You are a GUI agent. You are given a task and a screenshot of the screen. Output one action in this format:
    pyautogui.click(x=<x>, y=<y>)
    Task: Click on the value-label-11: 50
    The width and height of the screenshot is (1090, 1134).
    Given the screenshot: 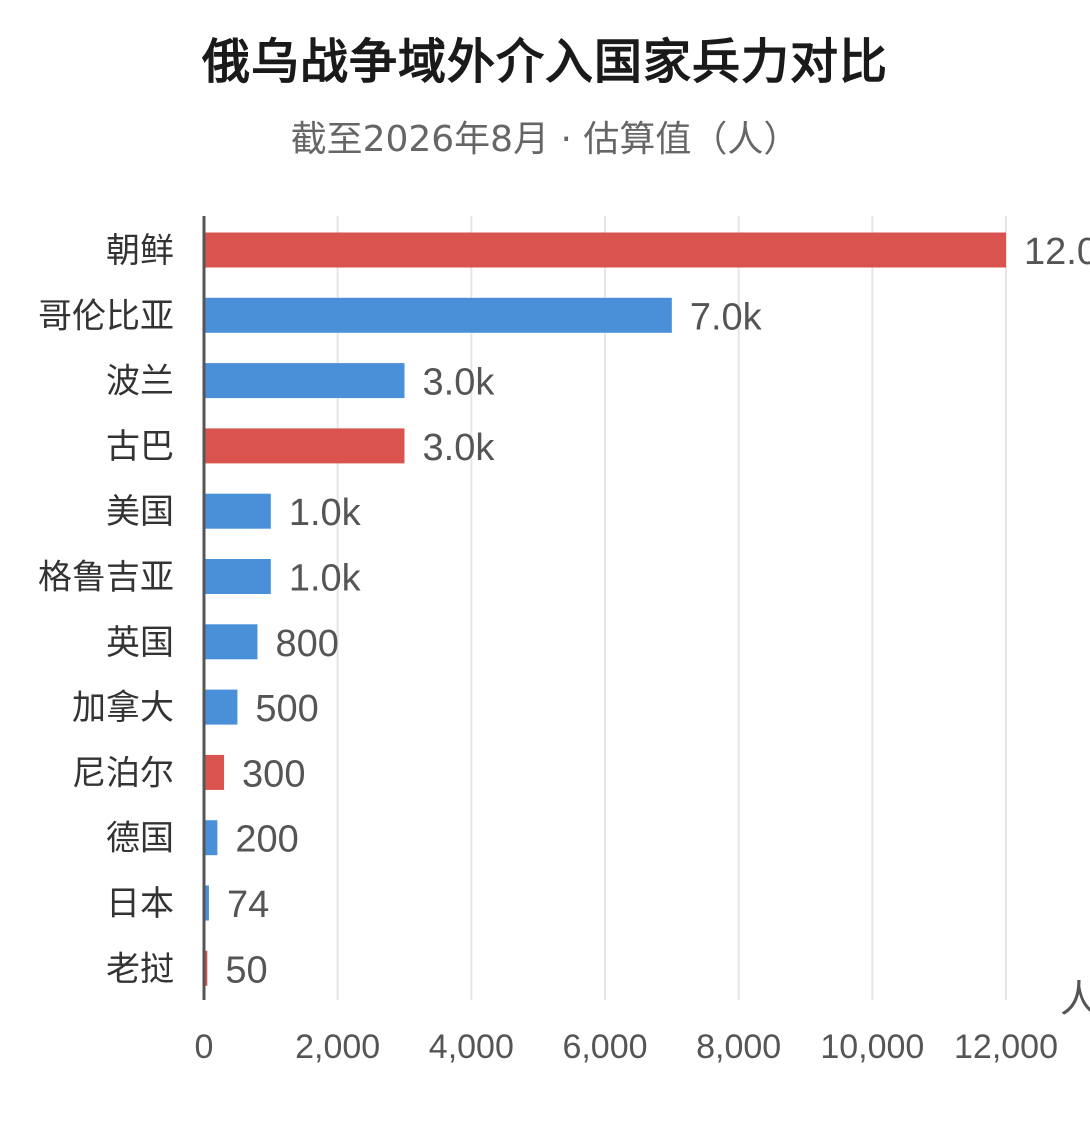 What is the action you would take?
    pyautogui.click(x=246, y=970)
    